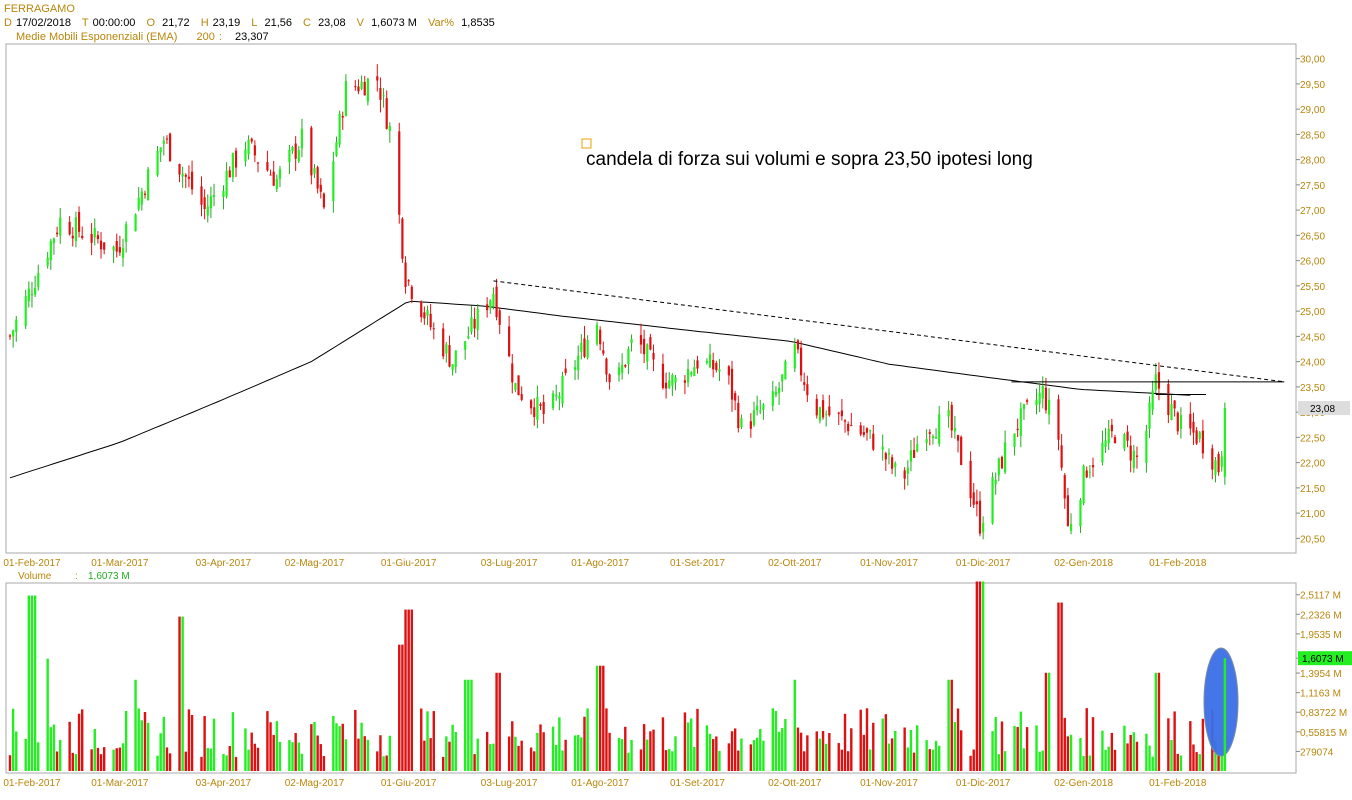 This screenshot has height=800, width=1352. Describe the element at coordinates (315, 783) in the screenshot. I see `volume-x-tick-label: 02-Mag-2017` at that location.